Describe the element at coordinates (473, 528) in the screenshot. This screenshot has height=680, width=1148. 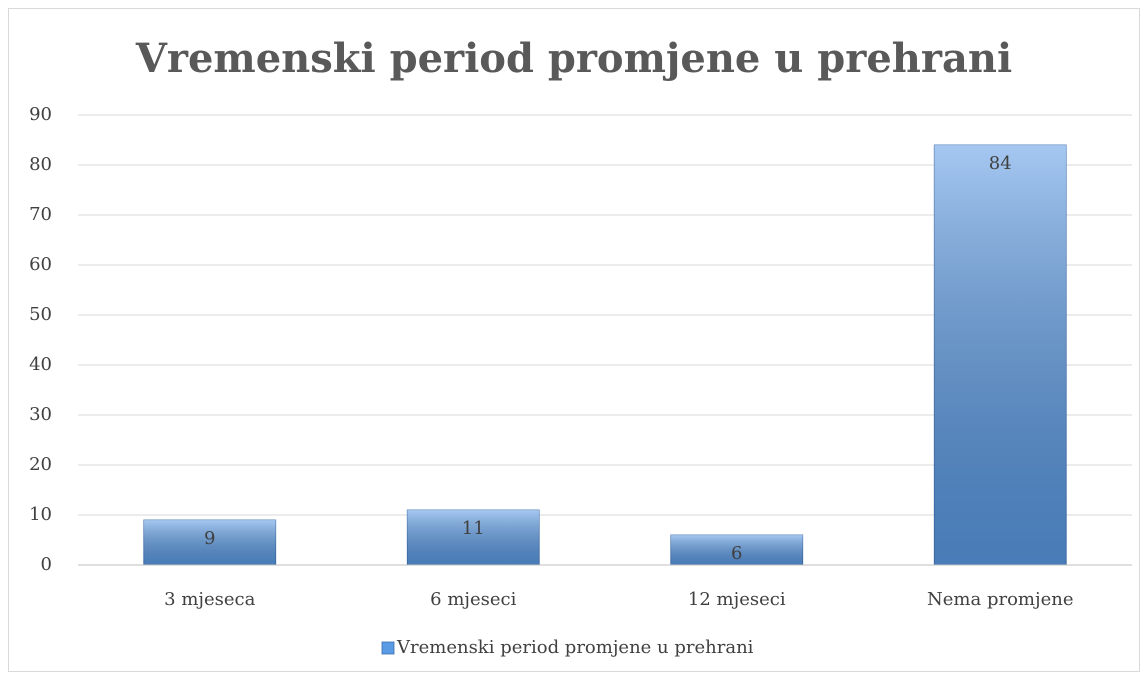
I see `data-label: 11` at that location.